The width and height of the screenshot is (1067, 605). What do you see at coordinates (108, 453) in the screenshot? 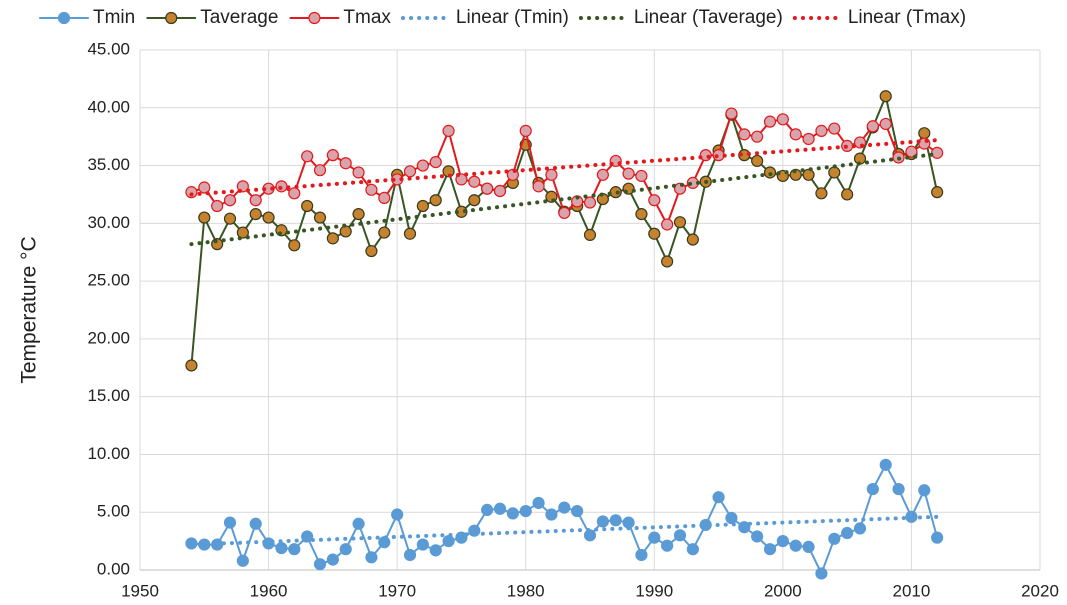
I see `y-tick-label: 10.00` at bounding box center [108, 453].